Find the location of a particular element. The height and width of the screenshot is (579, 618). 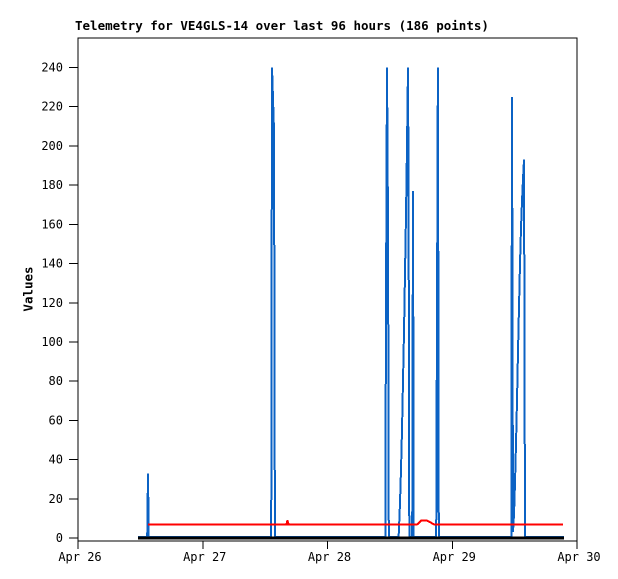

y-tick-label: 40 is located at coordinates (56, 460).